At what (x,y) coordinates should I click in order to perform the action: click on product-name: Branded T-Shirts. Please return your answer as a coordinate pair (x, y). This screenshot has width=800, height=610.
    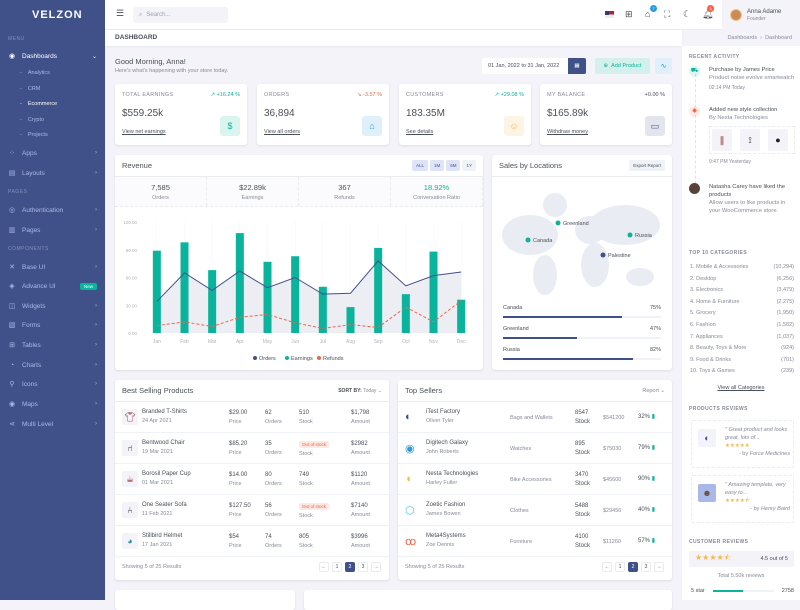
    Looking at the image, I should click on (164, 412).